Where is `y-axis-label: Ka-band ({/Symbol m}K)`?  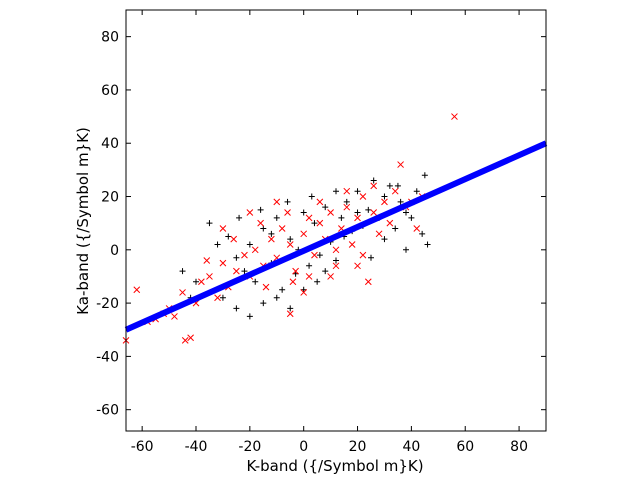 y-axis-label: Ka-band ({/Symbol m}K) is located at coordinates (83, 221).